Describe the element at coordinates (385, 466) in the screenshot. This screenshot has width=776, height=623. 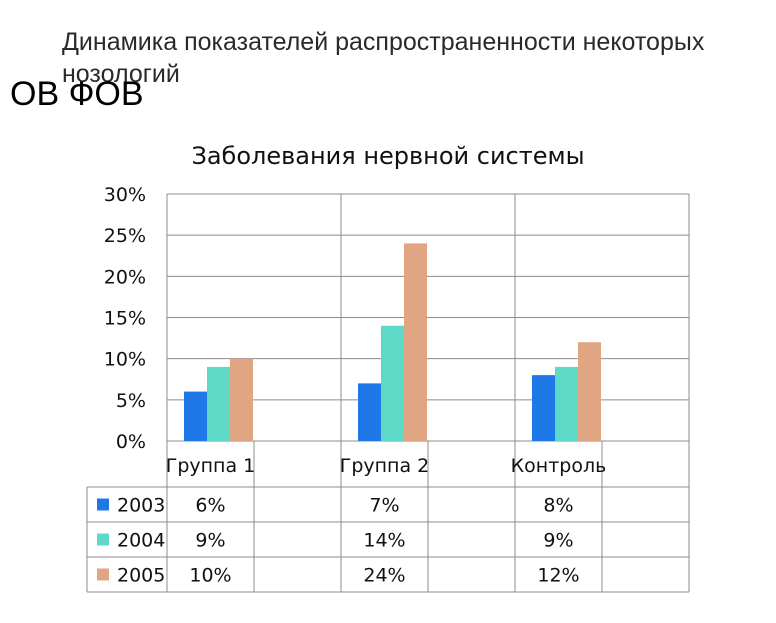
I see `category-label: Группа 2` at that location.